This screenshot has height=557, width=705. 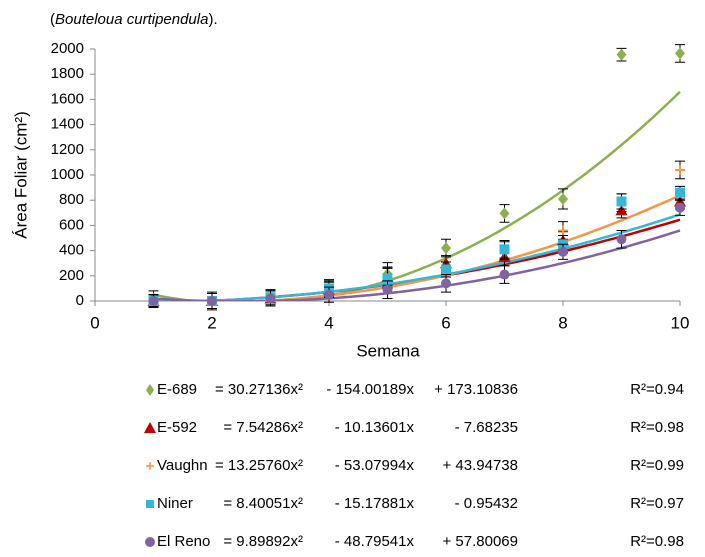 I want to click on fit-term: - 48.79541x, so click(x=375, y=541).